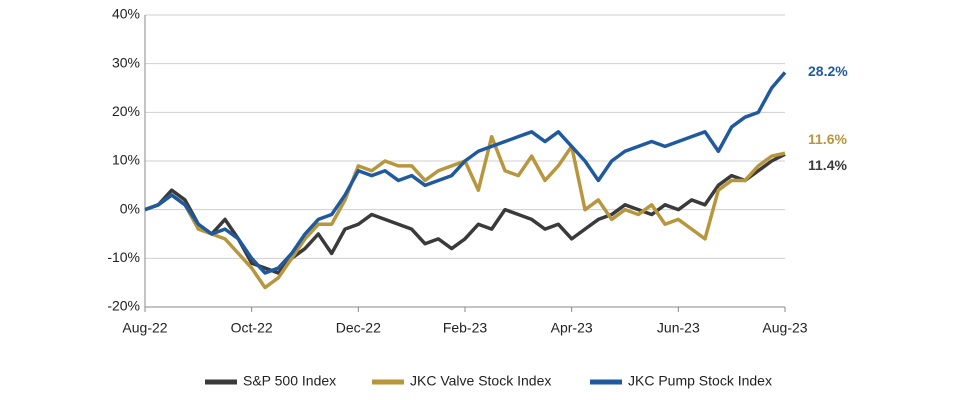 The height and width of the screenshot is (400, 980). I want to click on legend-label: S&P 500 Index, so click(289, 381).